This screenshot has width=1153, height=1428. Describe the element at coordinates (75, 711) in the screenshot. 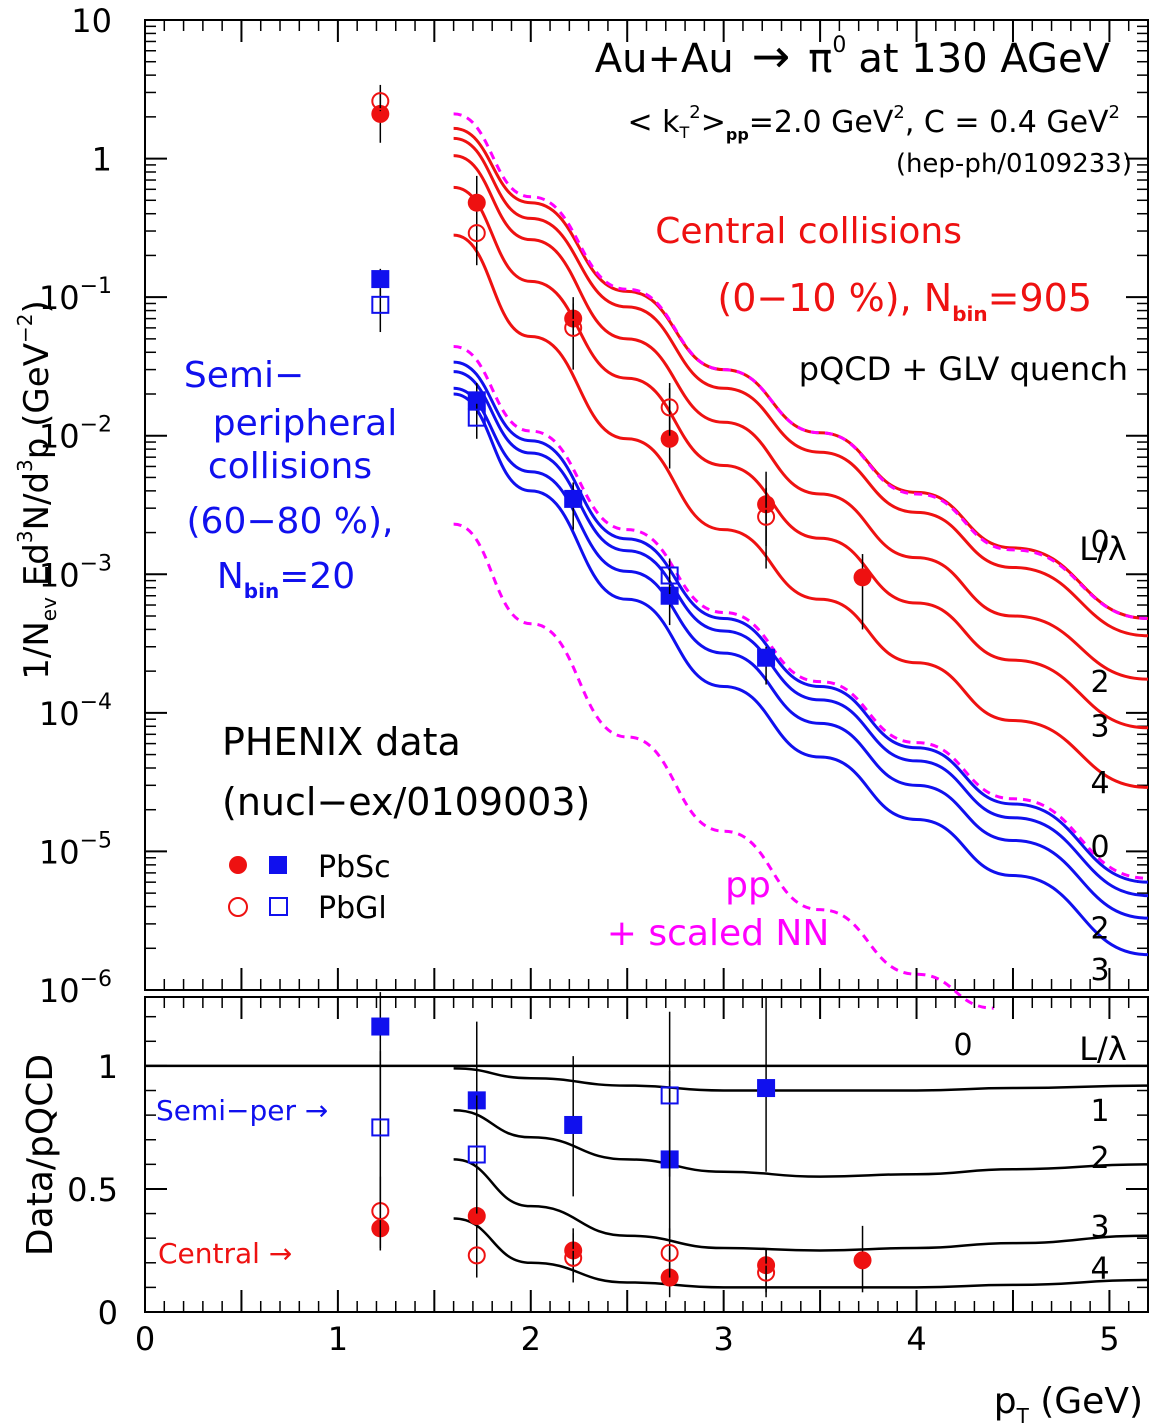

I see `y-tick-label: 10⁻⁴` at that location.